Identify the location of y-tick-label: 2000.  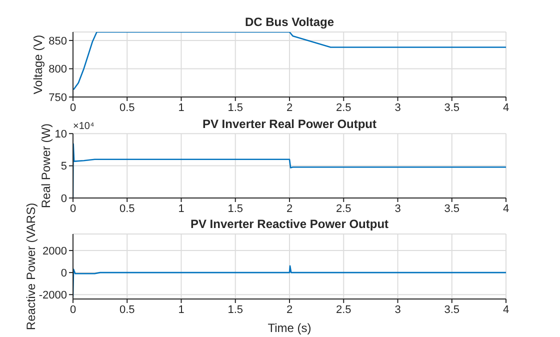
(54, 251).